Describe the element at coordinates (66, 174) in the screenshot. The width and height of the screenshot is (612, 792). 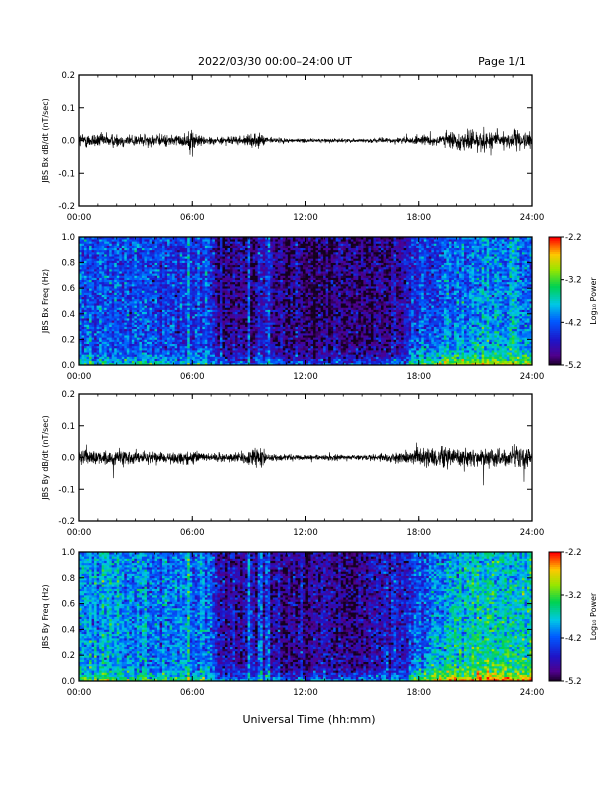
I see `y-tick-label: -0.1` at that location.